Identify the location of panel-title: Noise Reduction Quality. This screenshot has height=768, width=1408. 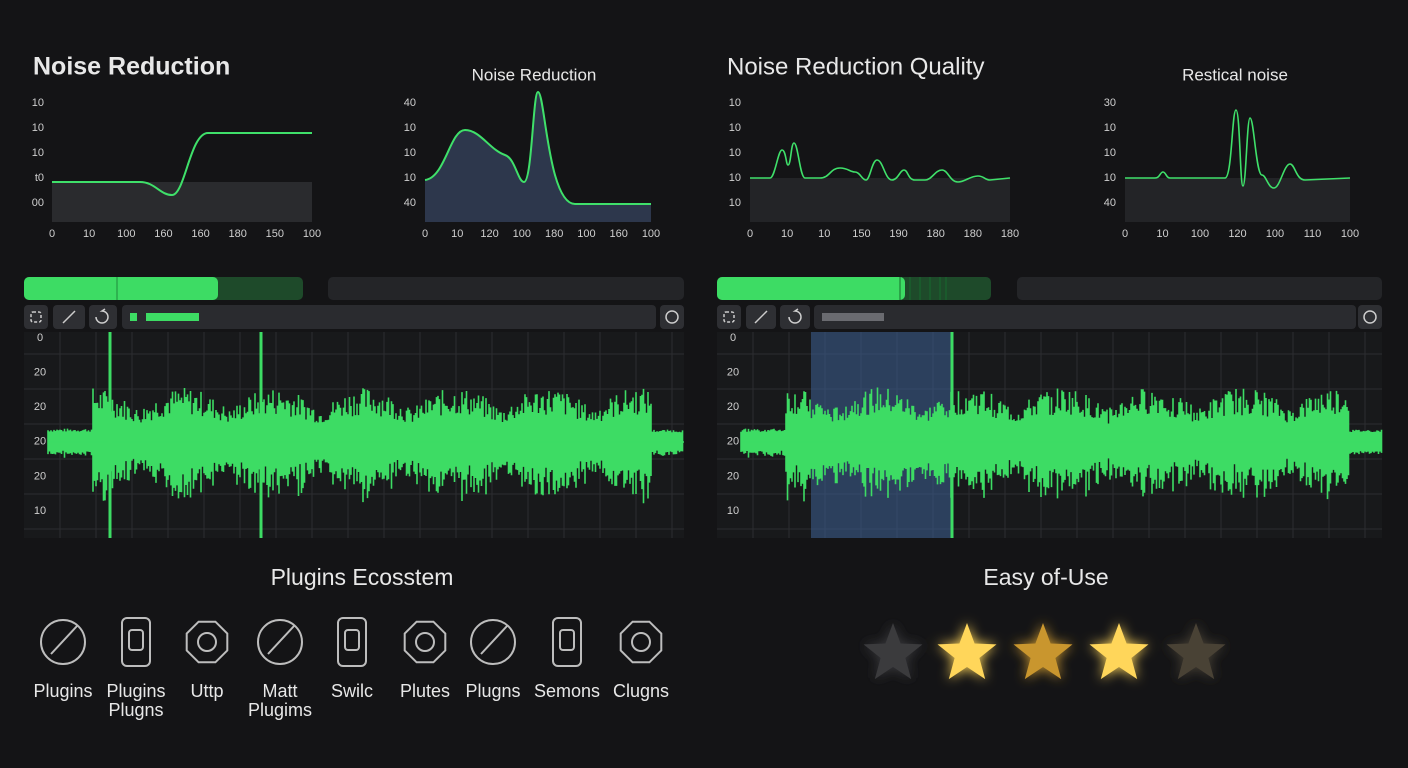
(855, 66).